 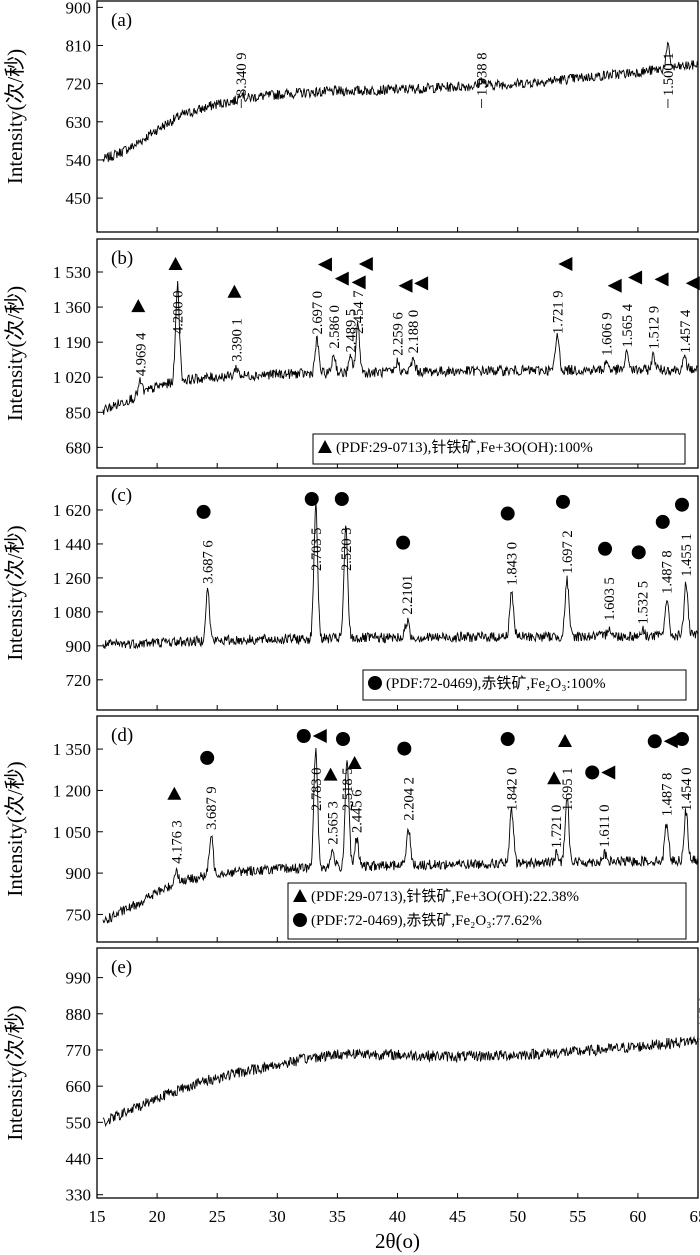 I want to click on y-tick-label: 680, so click(x=79, y=447).